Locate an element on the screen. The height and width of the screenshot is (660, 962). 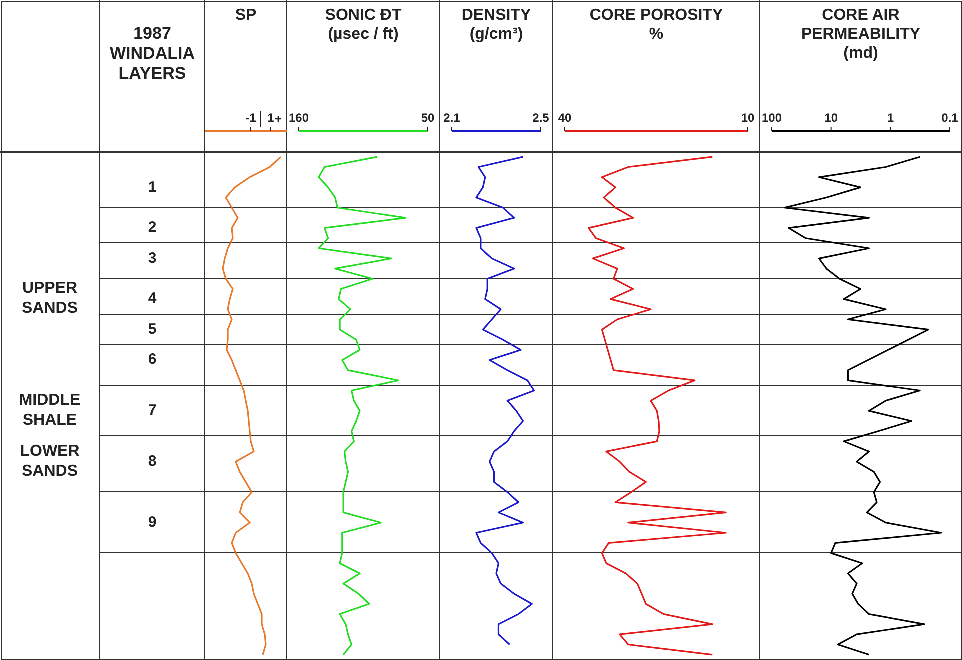
category-label: 4 is located at coordinates (152, 299).